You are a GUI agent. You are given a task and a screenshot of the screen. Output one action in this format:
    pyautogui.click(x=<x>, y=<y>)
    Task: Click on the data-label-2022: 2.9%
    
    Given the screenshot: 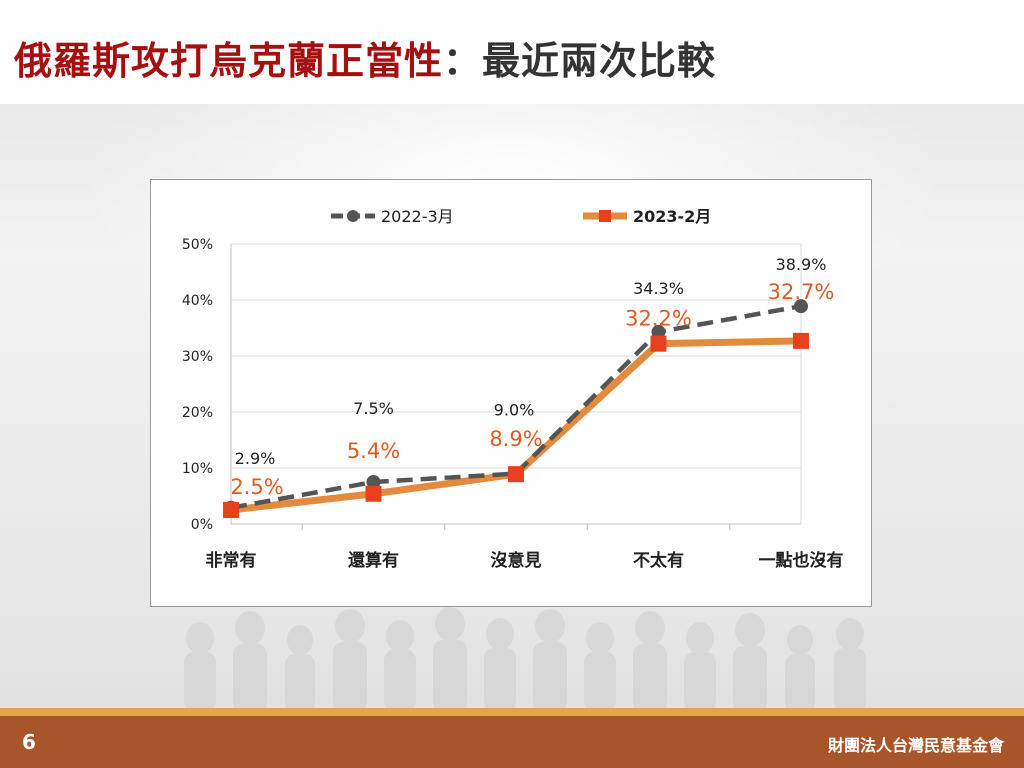 What is the action you would take?
    pyautogui.click(x=255, y=458)
    